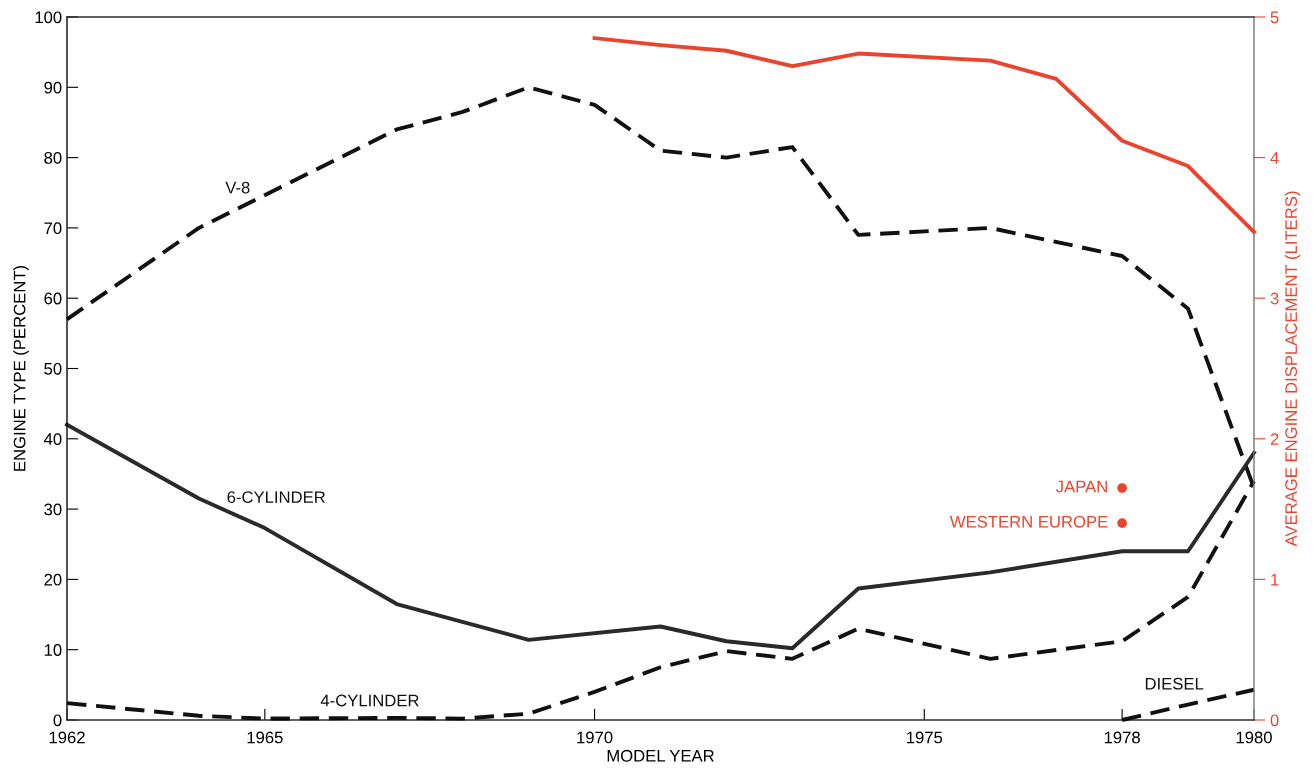 This screenshot has height=771, width=1313. Describe the element at coordinates (48, 17) in the screenshot. I see `y-tick-label: 100` at that location.